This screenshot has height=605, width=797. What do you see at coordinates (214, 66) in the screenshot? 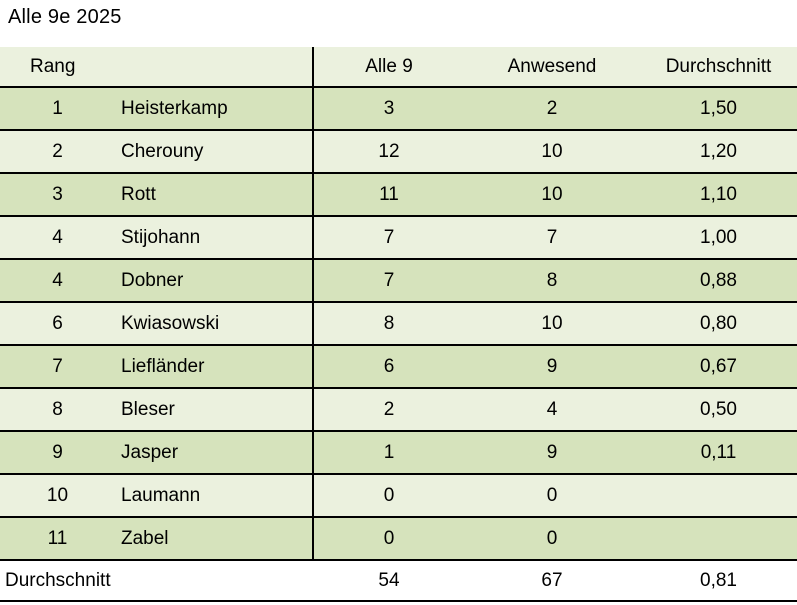
I see `header-name-spacer` at bounding box center [214, 66].